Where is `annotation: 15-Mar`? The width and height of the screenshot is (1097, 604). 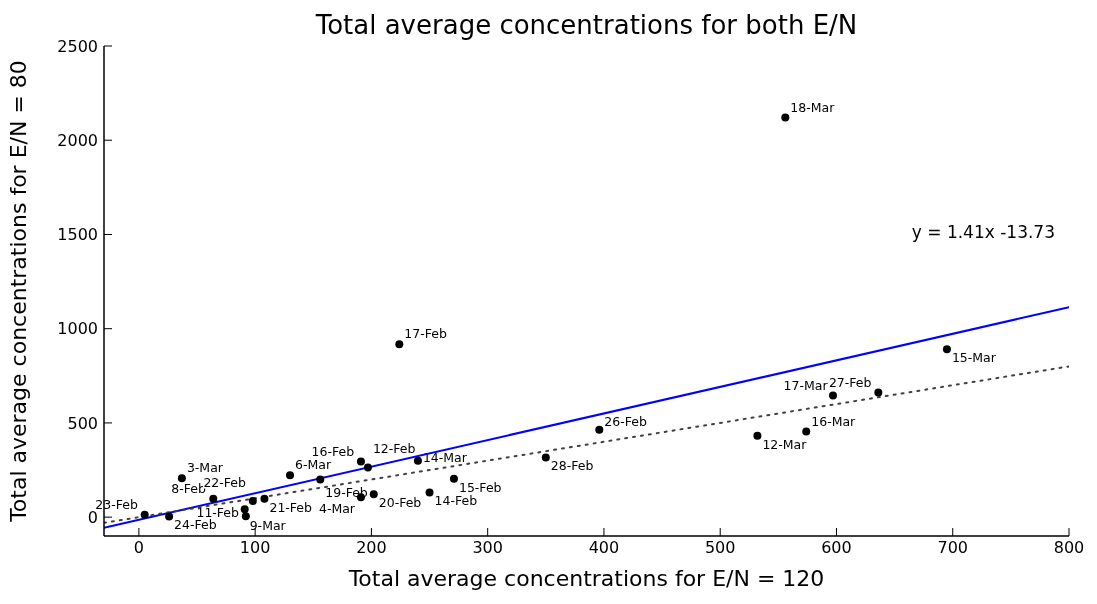
annotation: 15-Mar is located at coordinates (974, 358).